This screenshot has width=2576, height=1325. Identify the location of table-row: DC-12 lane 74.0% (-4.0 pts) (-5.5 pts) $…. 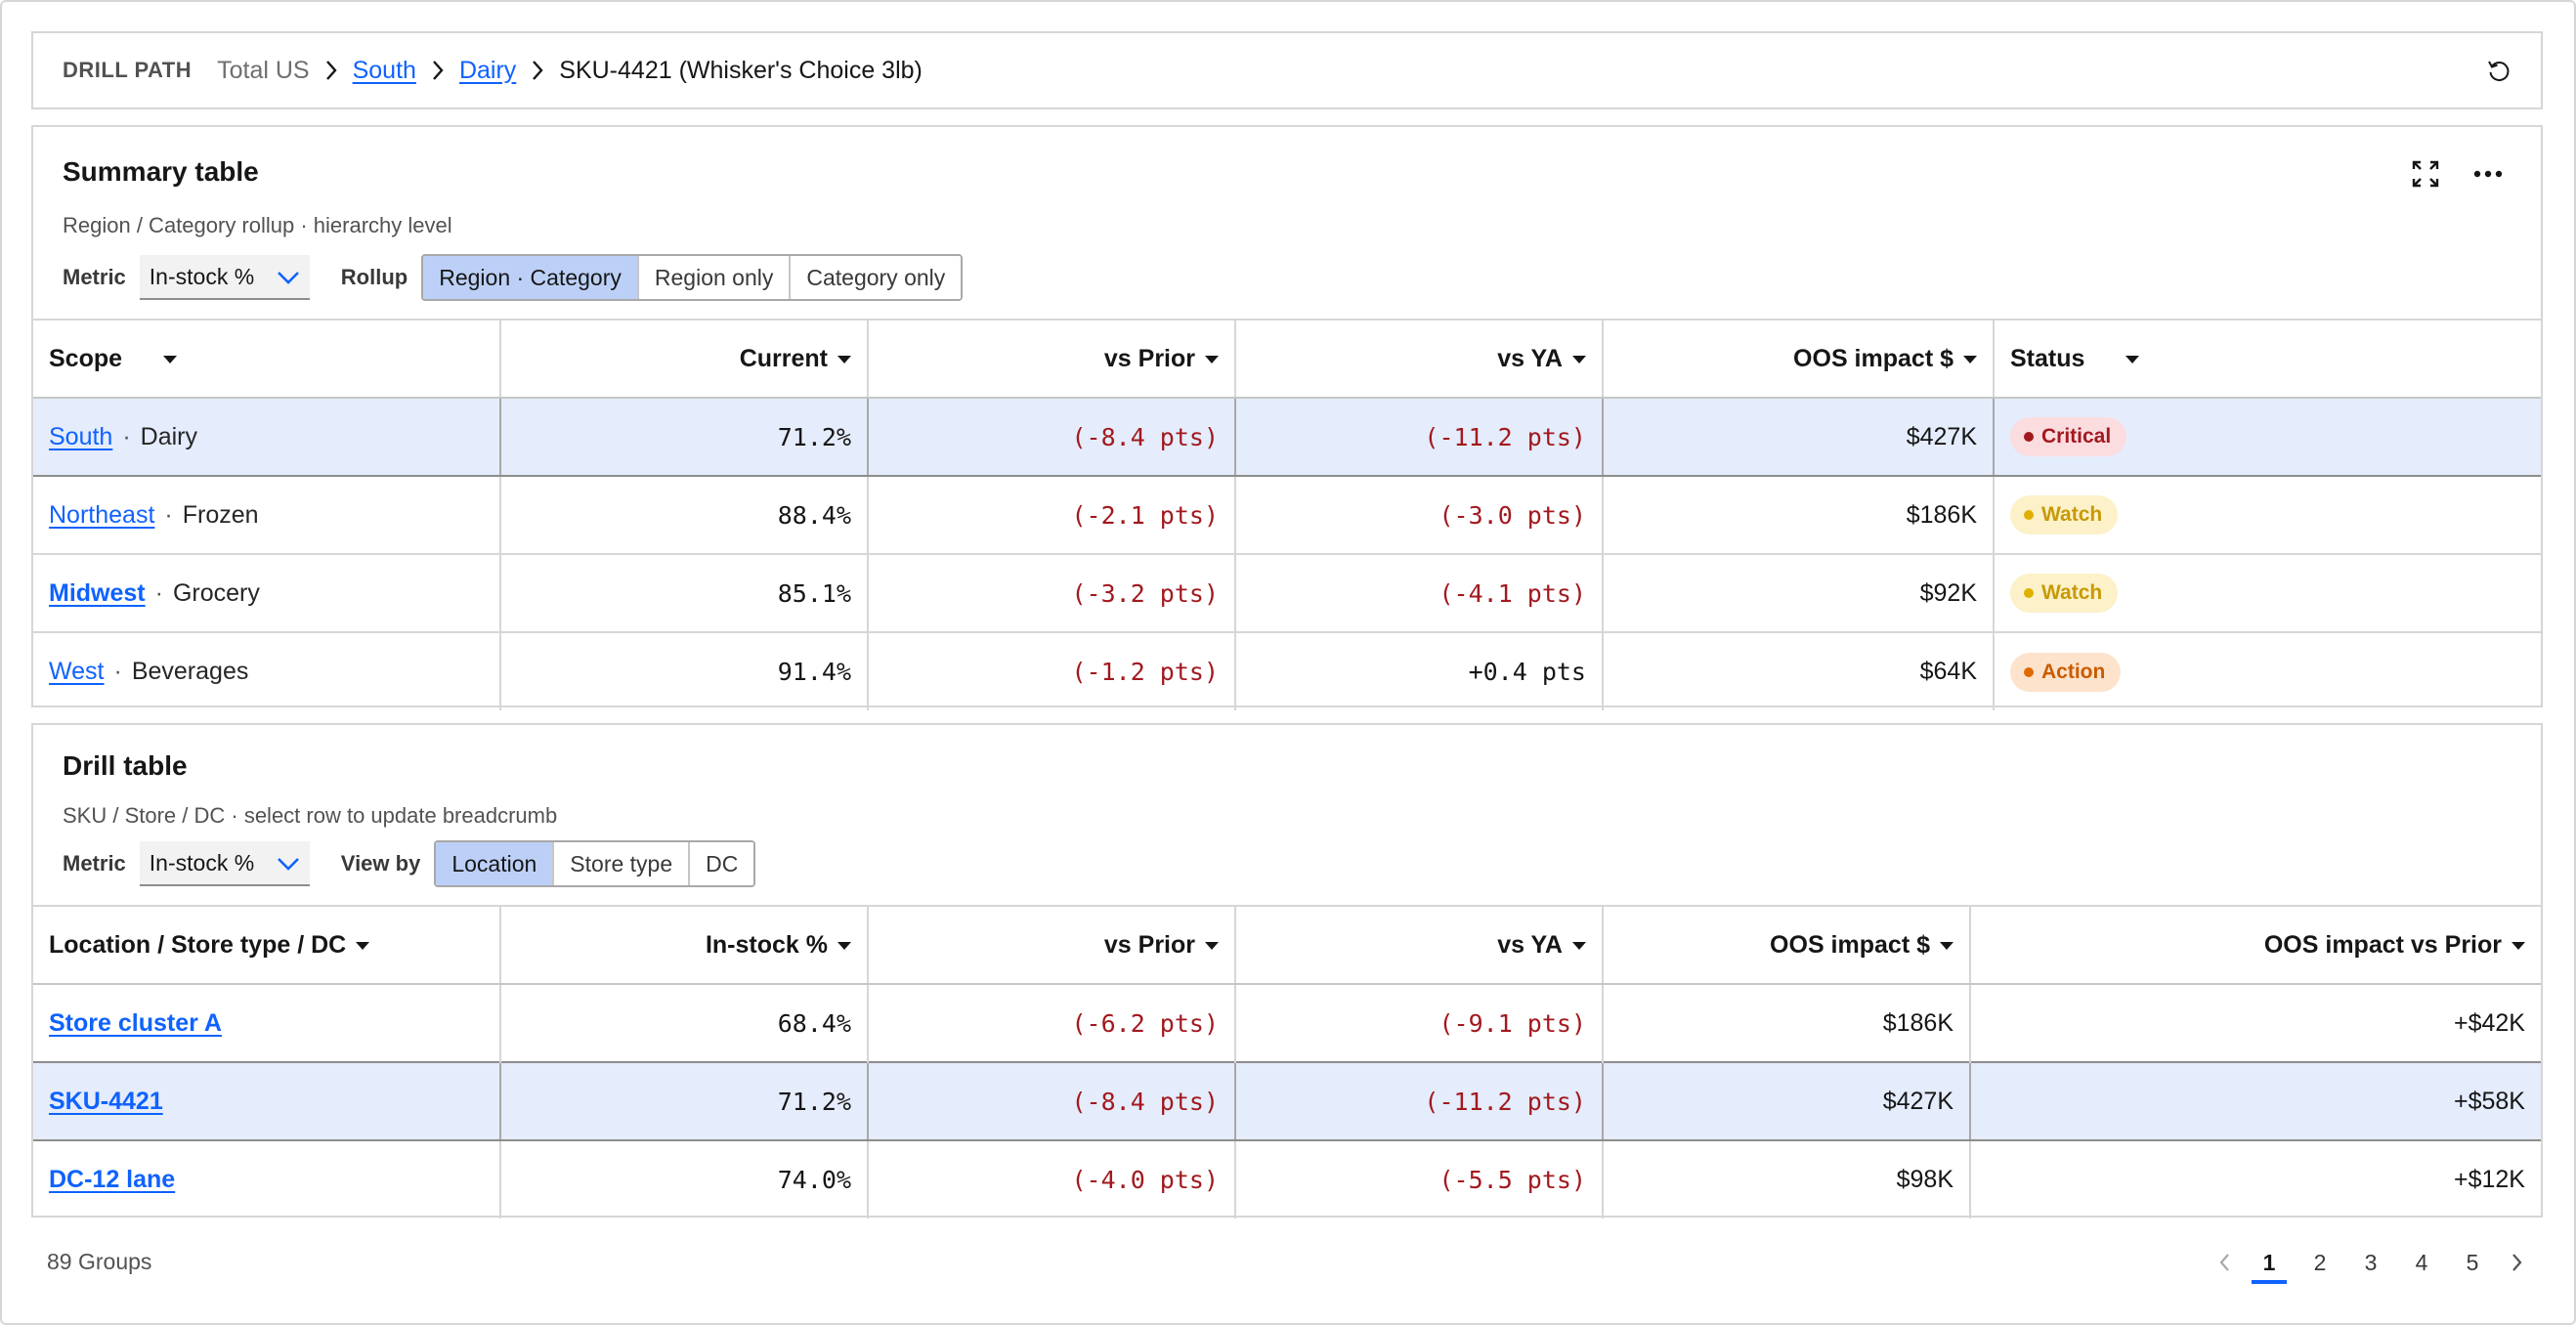
(1287, 1178).